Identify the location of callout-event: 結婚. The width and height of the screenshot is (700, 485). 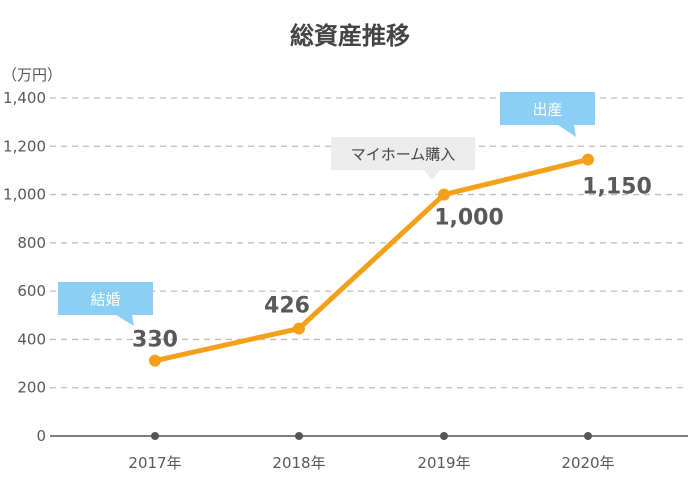
(105, 304).